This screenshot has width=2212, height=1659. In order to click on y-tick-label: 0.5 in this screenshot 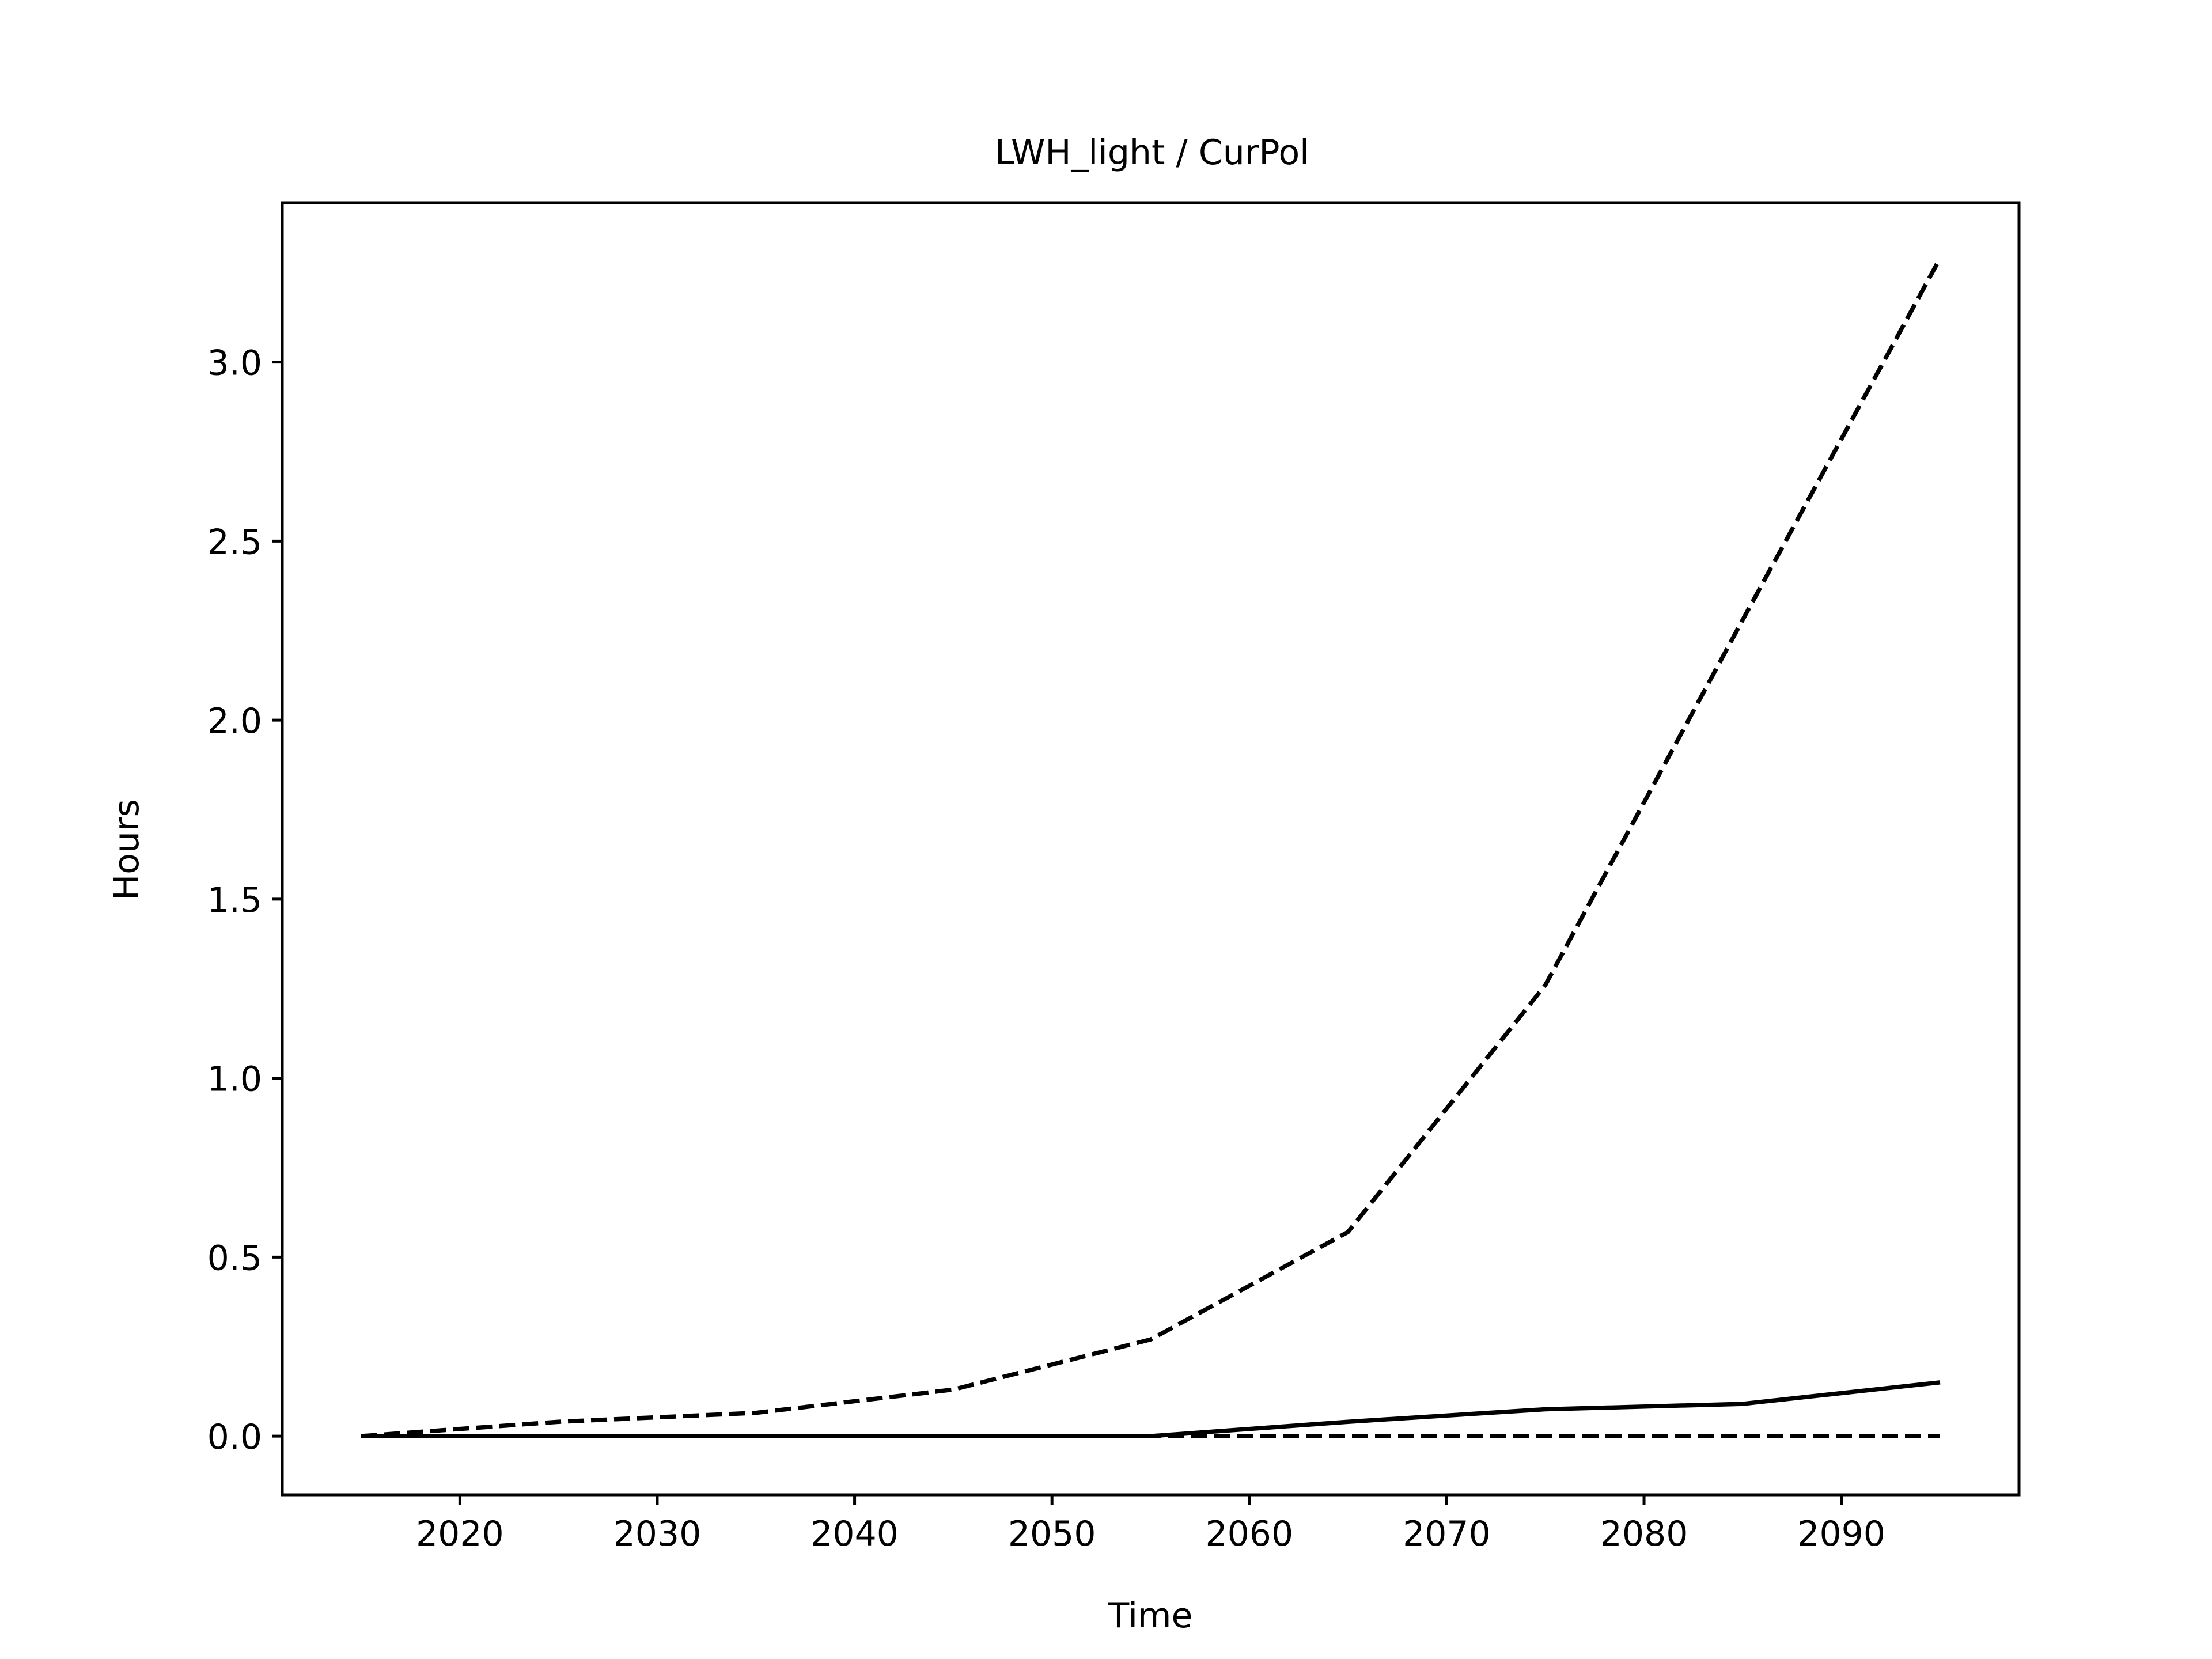, I will do `click(234, 1258)`.